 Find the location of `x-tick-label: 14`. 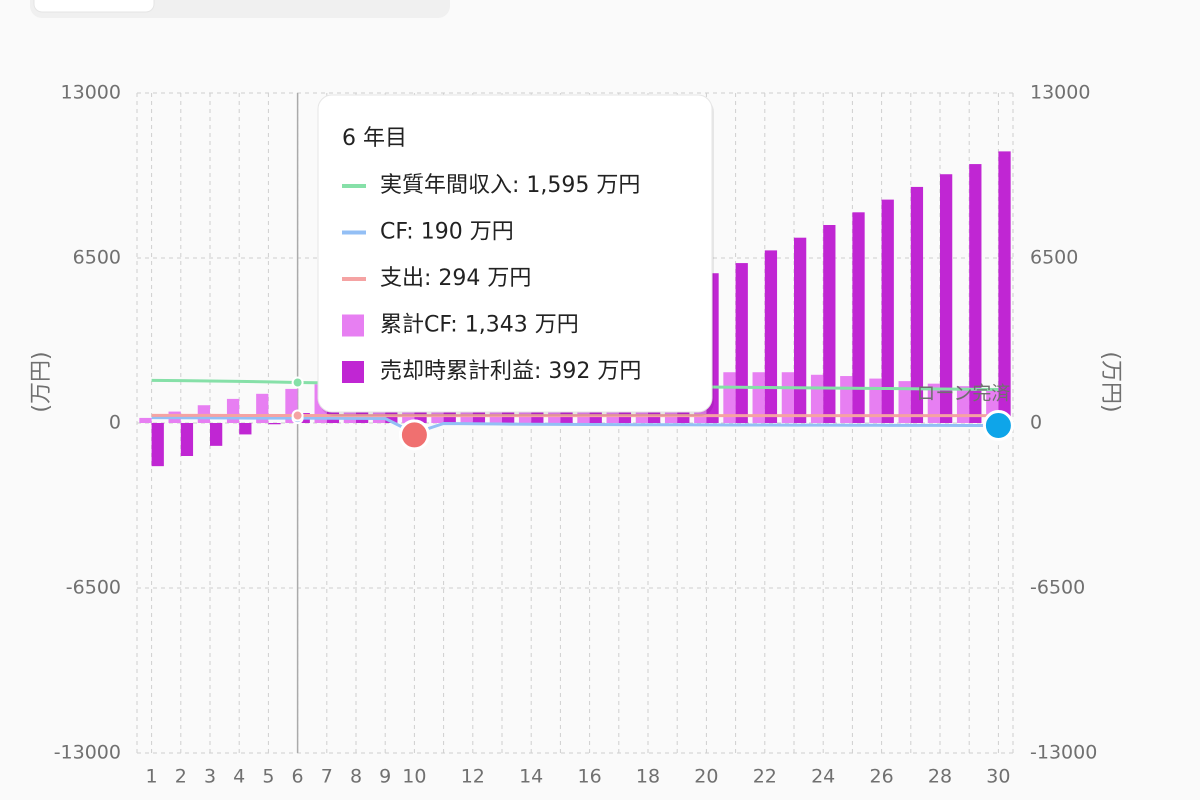

x-tick-label: 14 is located at coordinates (531, 777).